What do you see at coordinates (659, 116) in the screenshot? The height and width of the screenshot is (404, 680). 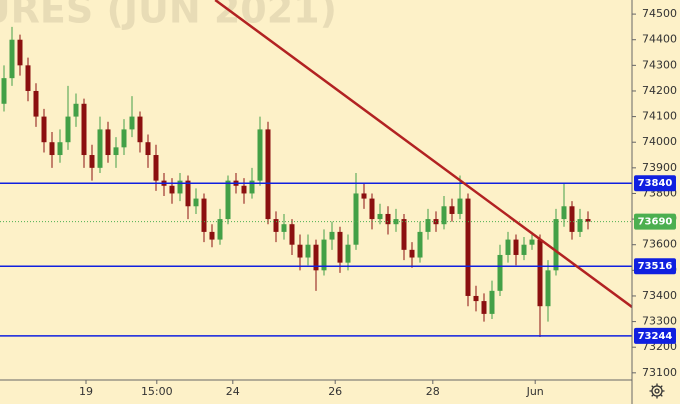 I see `y-tick-label: 74100` at bounding box center [659, 116].